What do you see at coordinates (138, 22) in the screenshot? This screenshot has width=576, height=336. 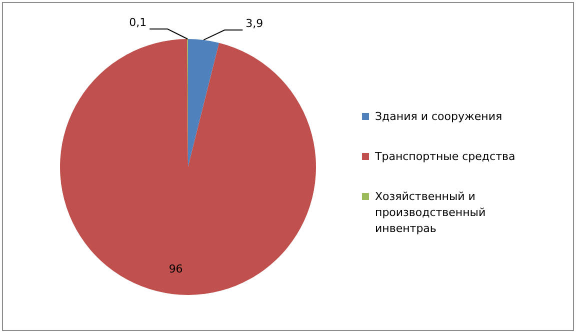 I see `data-label: 0,1` at bounding box center [138, 22].